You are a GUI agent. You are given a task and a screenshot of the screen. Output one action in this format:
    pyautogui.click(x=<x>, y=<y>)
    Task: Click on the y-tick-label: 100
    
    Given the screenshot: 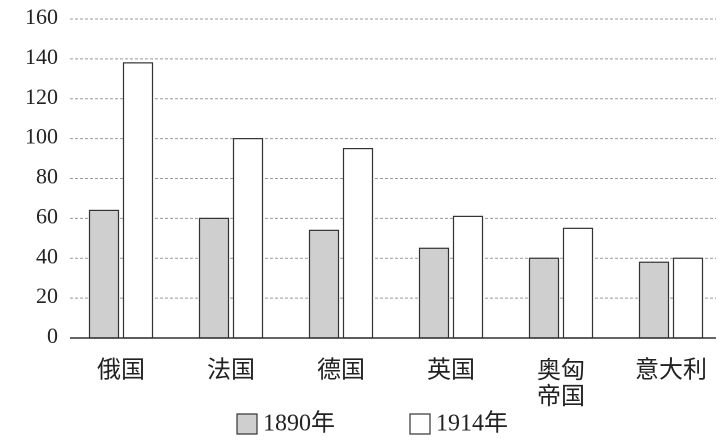 What is the action you would take?
    pyautogui.click(x=41, y=136)
    